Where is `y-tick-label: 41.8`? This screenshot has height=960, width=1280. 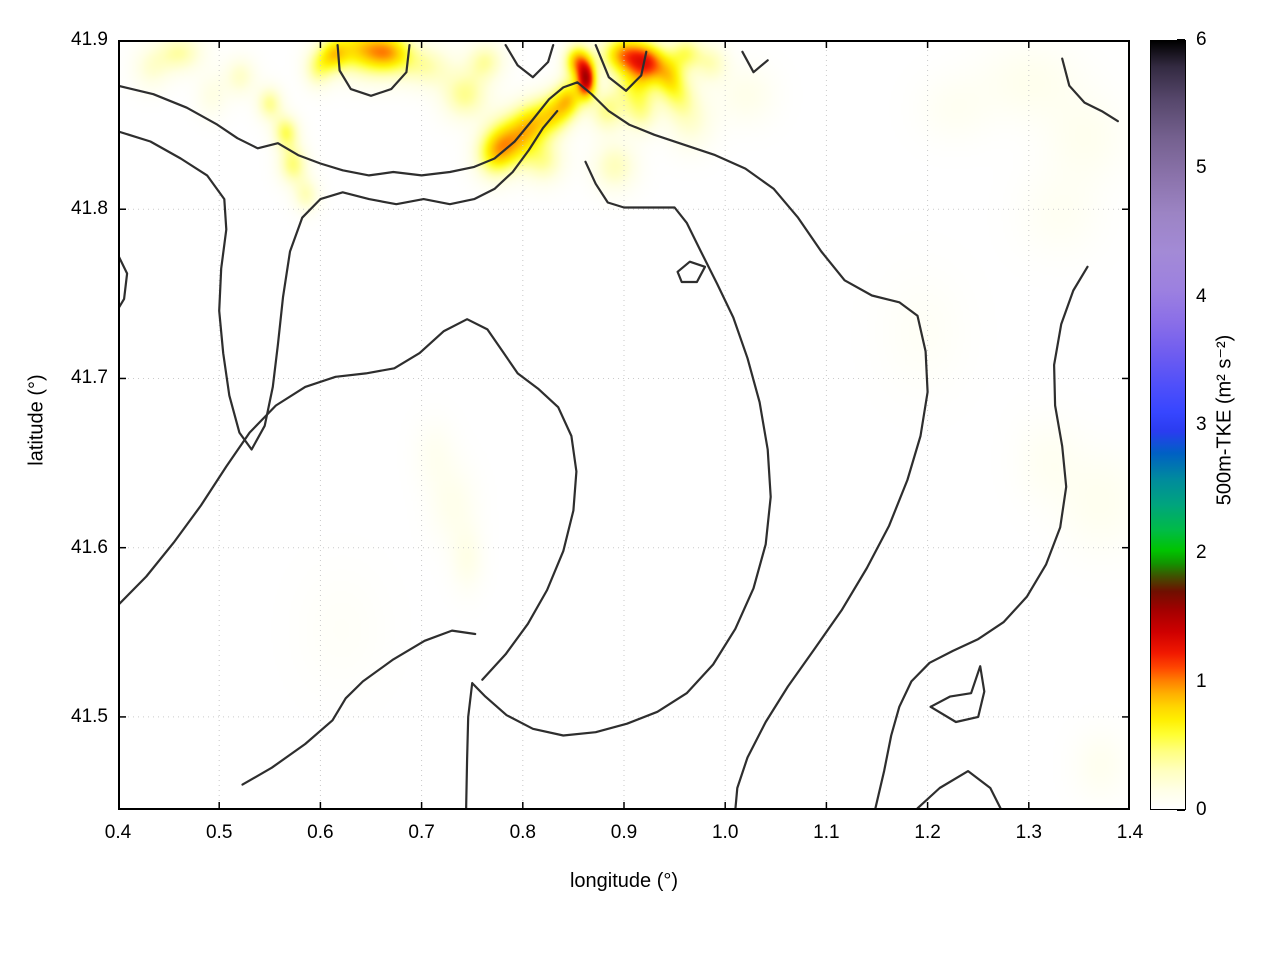 y-tick-label: 41.8 is located at coordinates (89, 209).